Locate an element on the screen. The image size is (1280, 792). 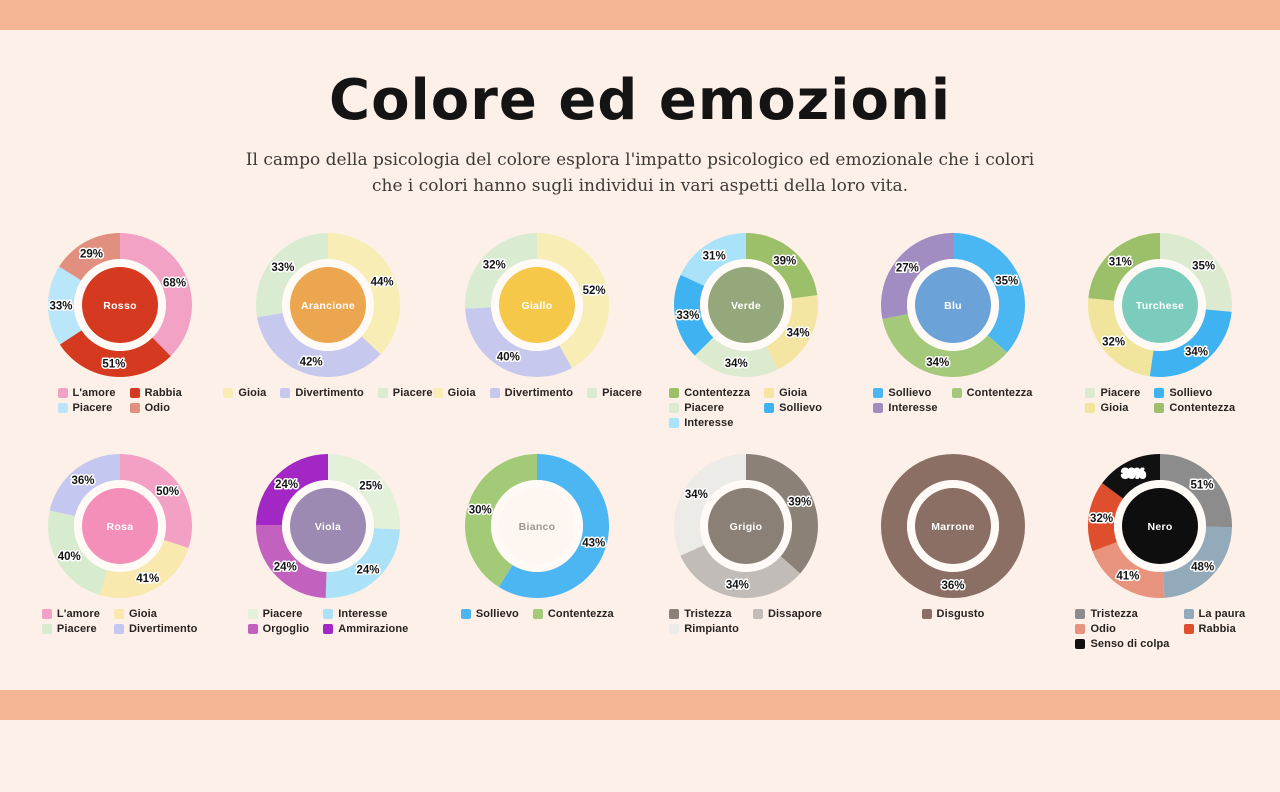
bottom-accent-bar is located at coordinates (640, 705).